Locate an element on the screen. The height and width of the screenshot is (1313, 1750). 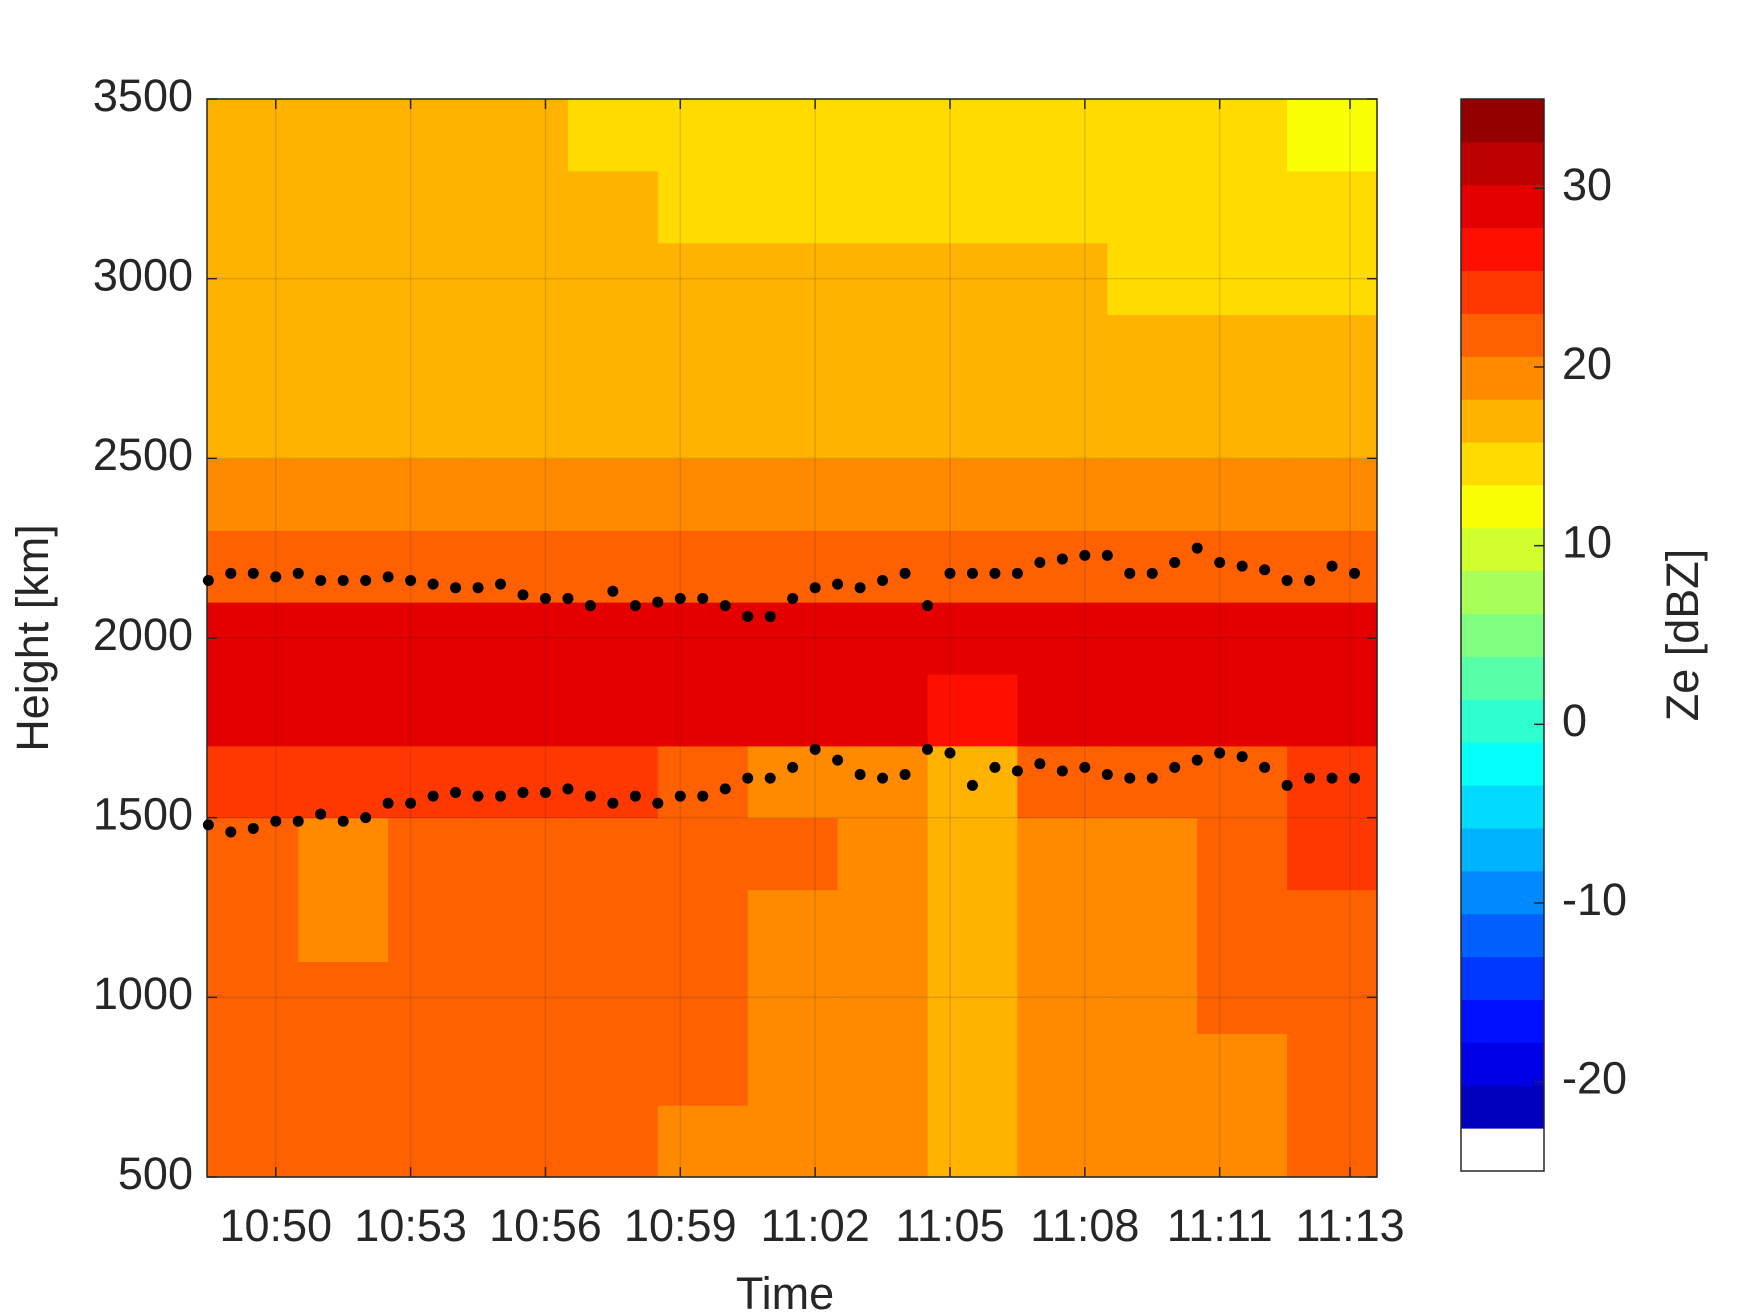
y-tick-label: 1000 is located at coordinates (143, 993).